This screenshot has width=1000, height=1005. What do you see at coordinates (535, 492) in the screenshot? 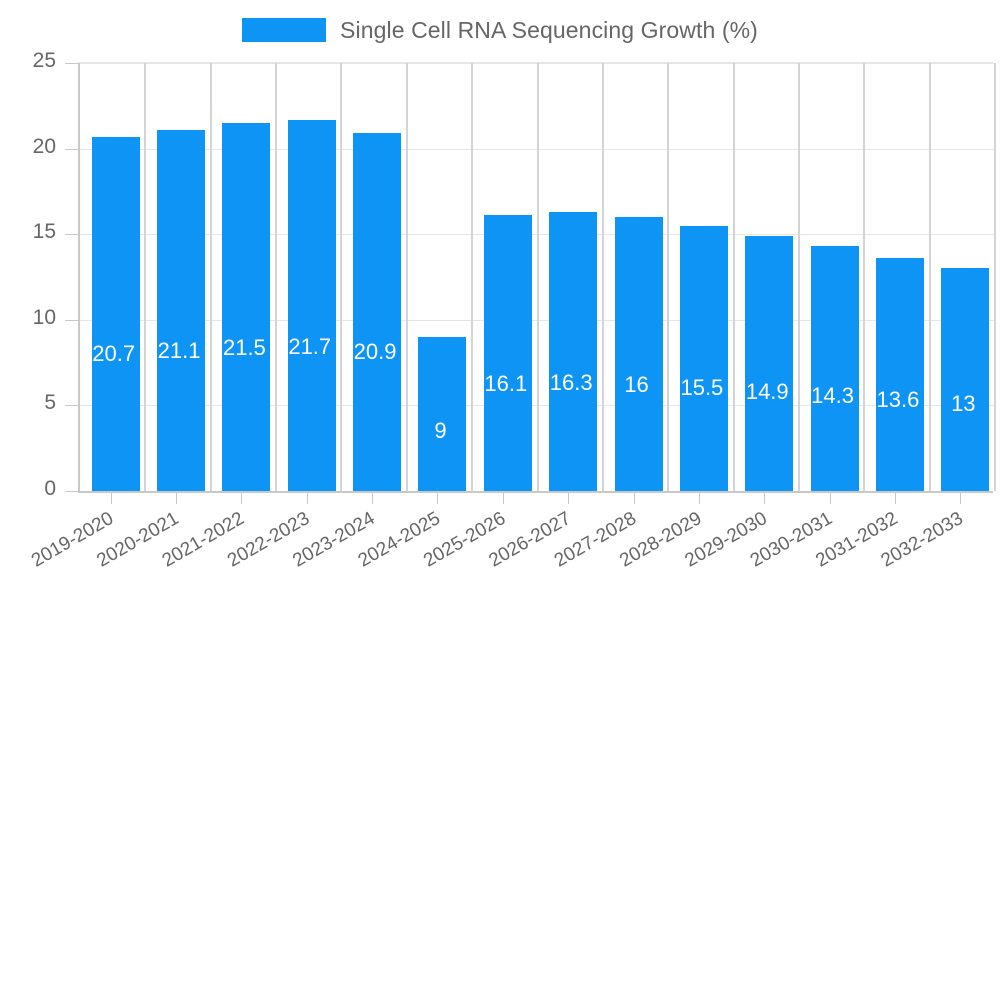
I see `x-axis-line` at bounding box center [535, 492].